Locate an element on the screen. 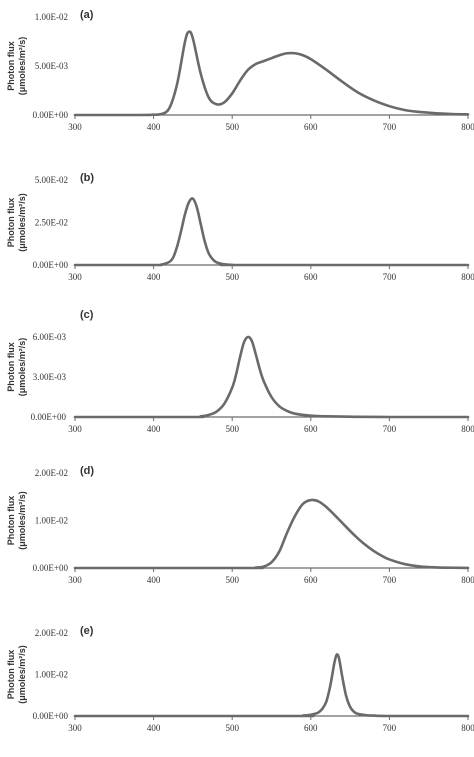 This screenshot has width=474, height=757. y-tick-label: 5.00E-03 is located at coordinates (52, 66).